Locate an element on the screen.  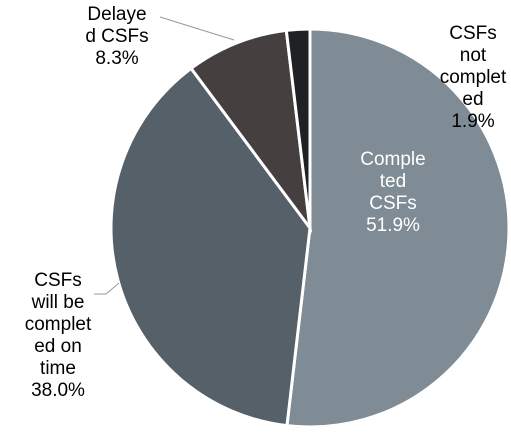
value-label: 8.3% is located at coordinates (116, 58).